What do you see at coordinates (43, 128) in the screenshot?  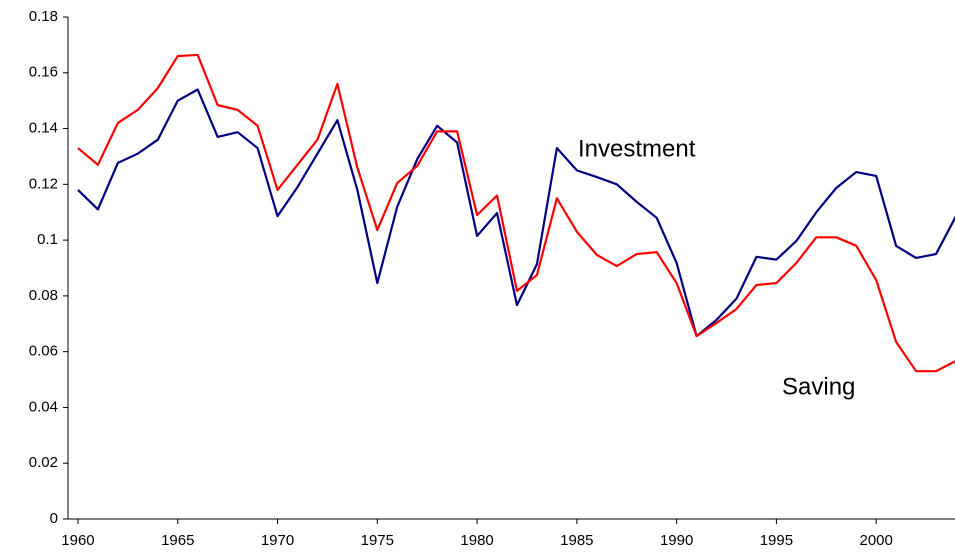 I see `y-tick-label: 0.14` at bounding box center [43, 128].